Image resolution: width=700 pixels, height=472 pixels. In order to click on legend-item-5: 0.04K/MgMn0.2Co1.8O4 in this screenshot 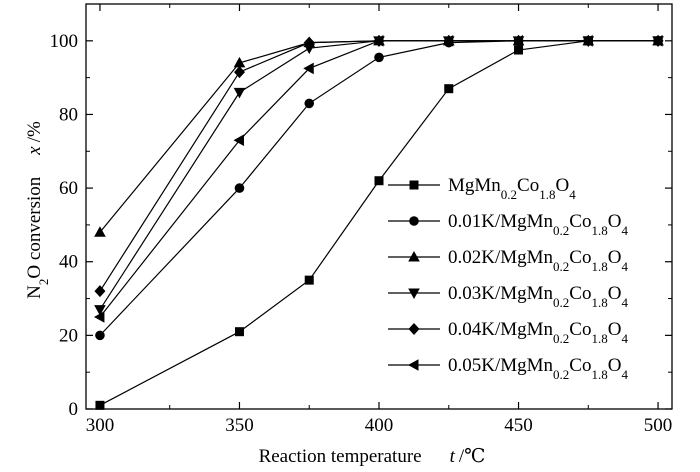, I will do `click(508, 332)`.